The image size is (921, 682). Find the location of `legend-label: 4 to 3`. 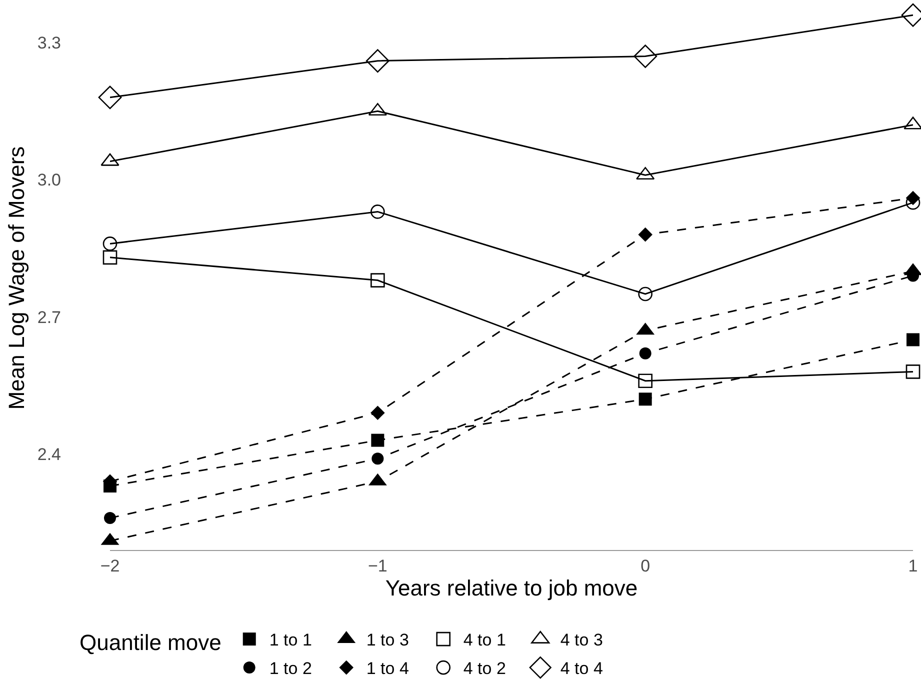

legend-label: 4 to 3 is located at coordinates (581, 640).